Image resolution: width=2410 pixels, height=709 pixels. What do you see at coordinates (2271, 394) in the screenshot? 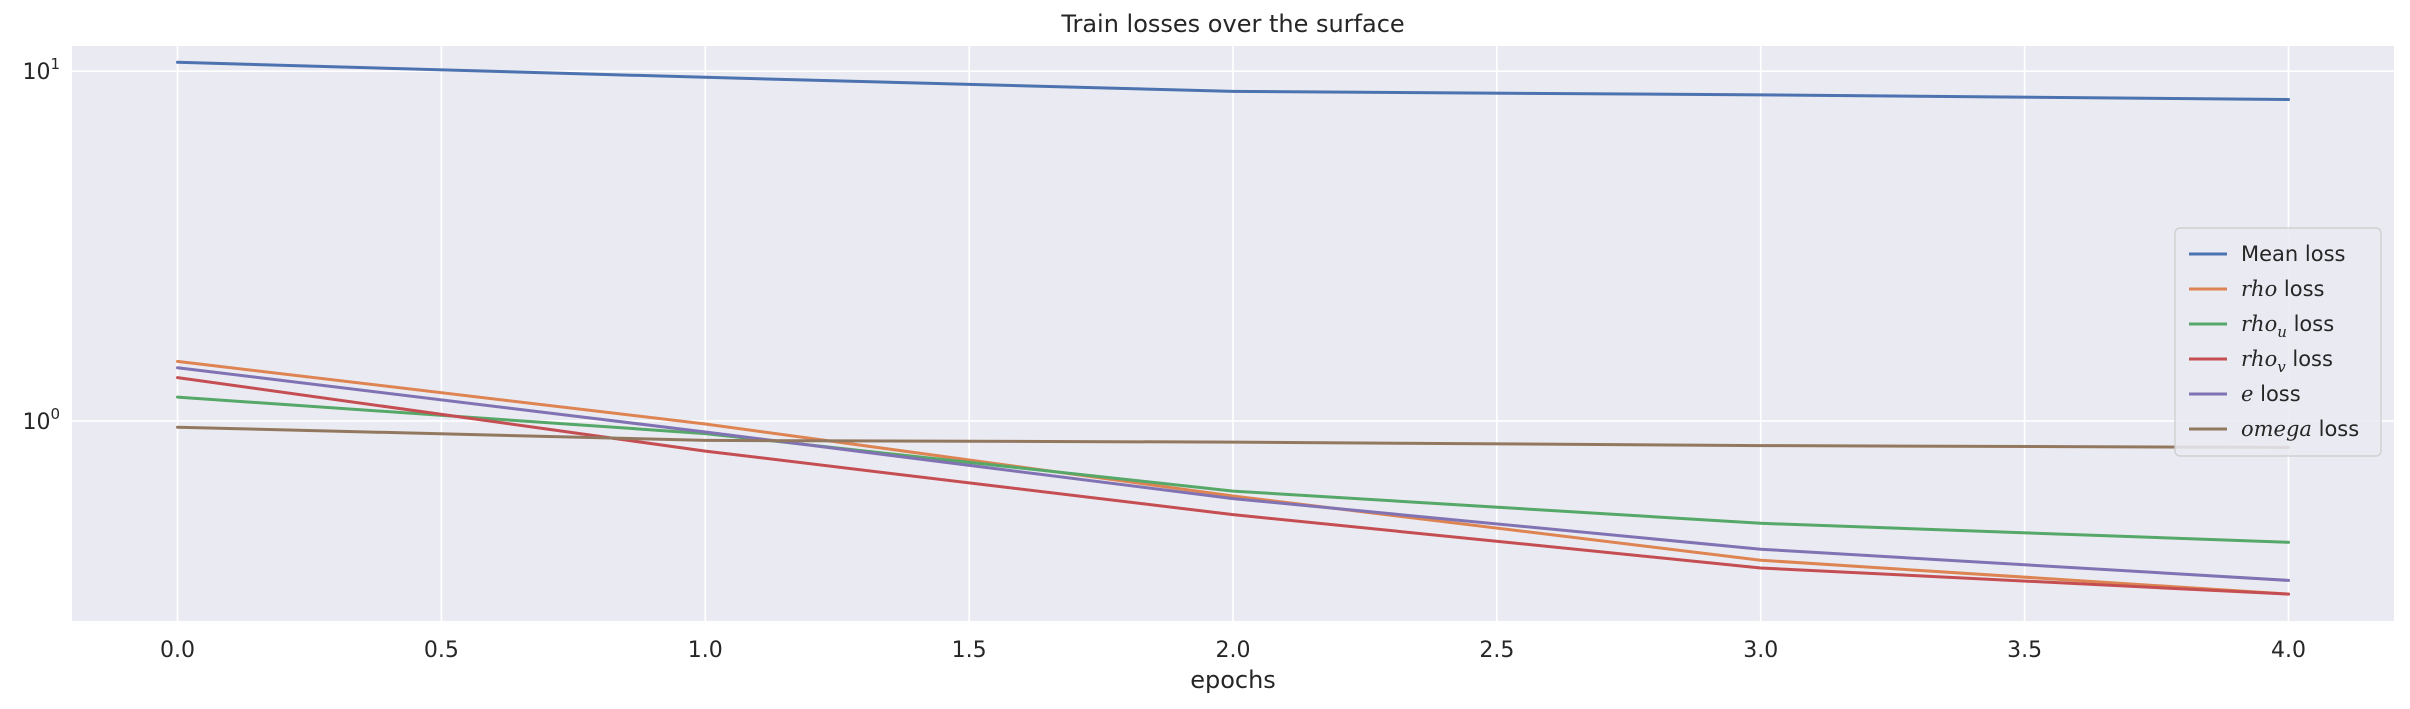
I see `legend-label: e loss` at bounding box center [2271, 394].